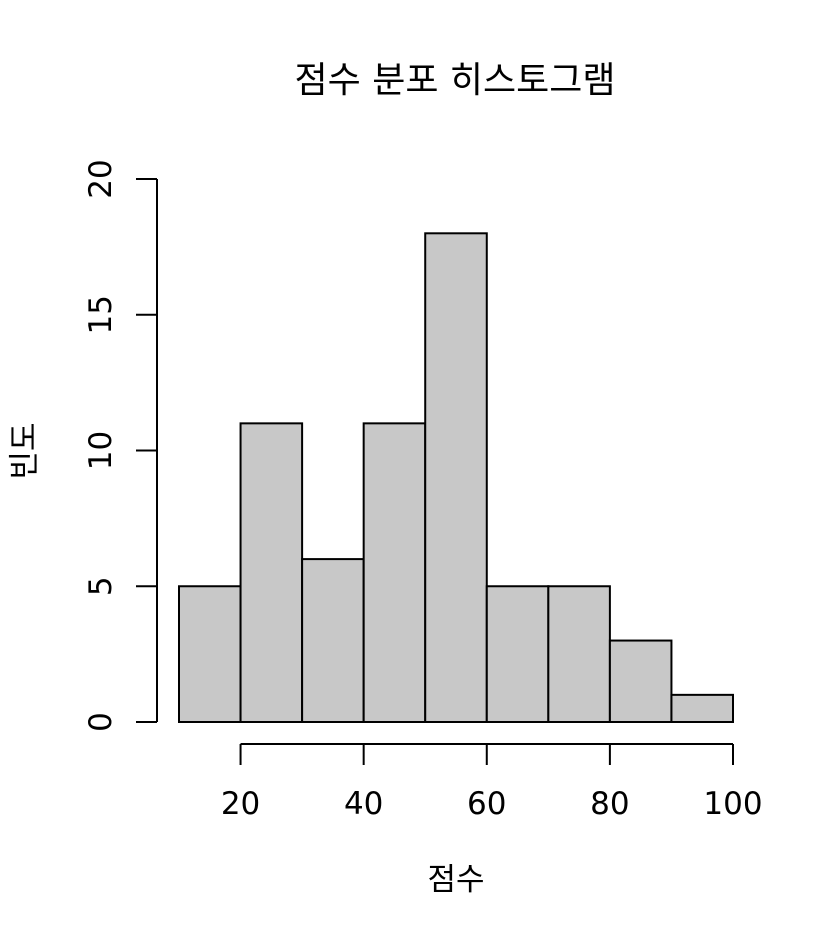  What do you see at coordinates (486, 804) in the screenshot?
I see `x-tick-label-60: 60` at bounding box center [486, 804].